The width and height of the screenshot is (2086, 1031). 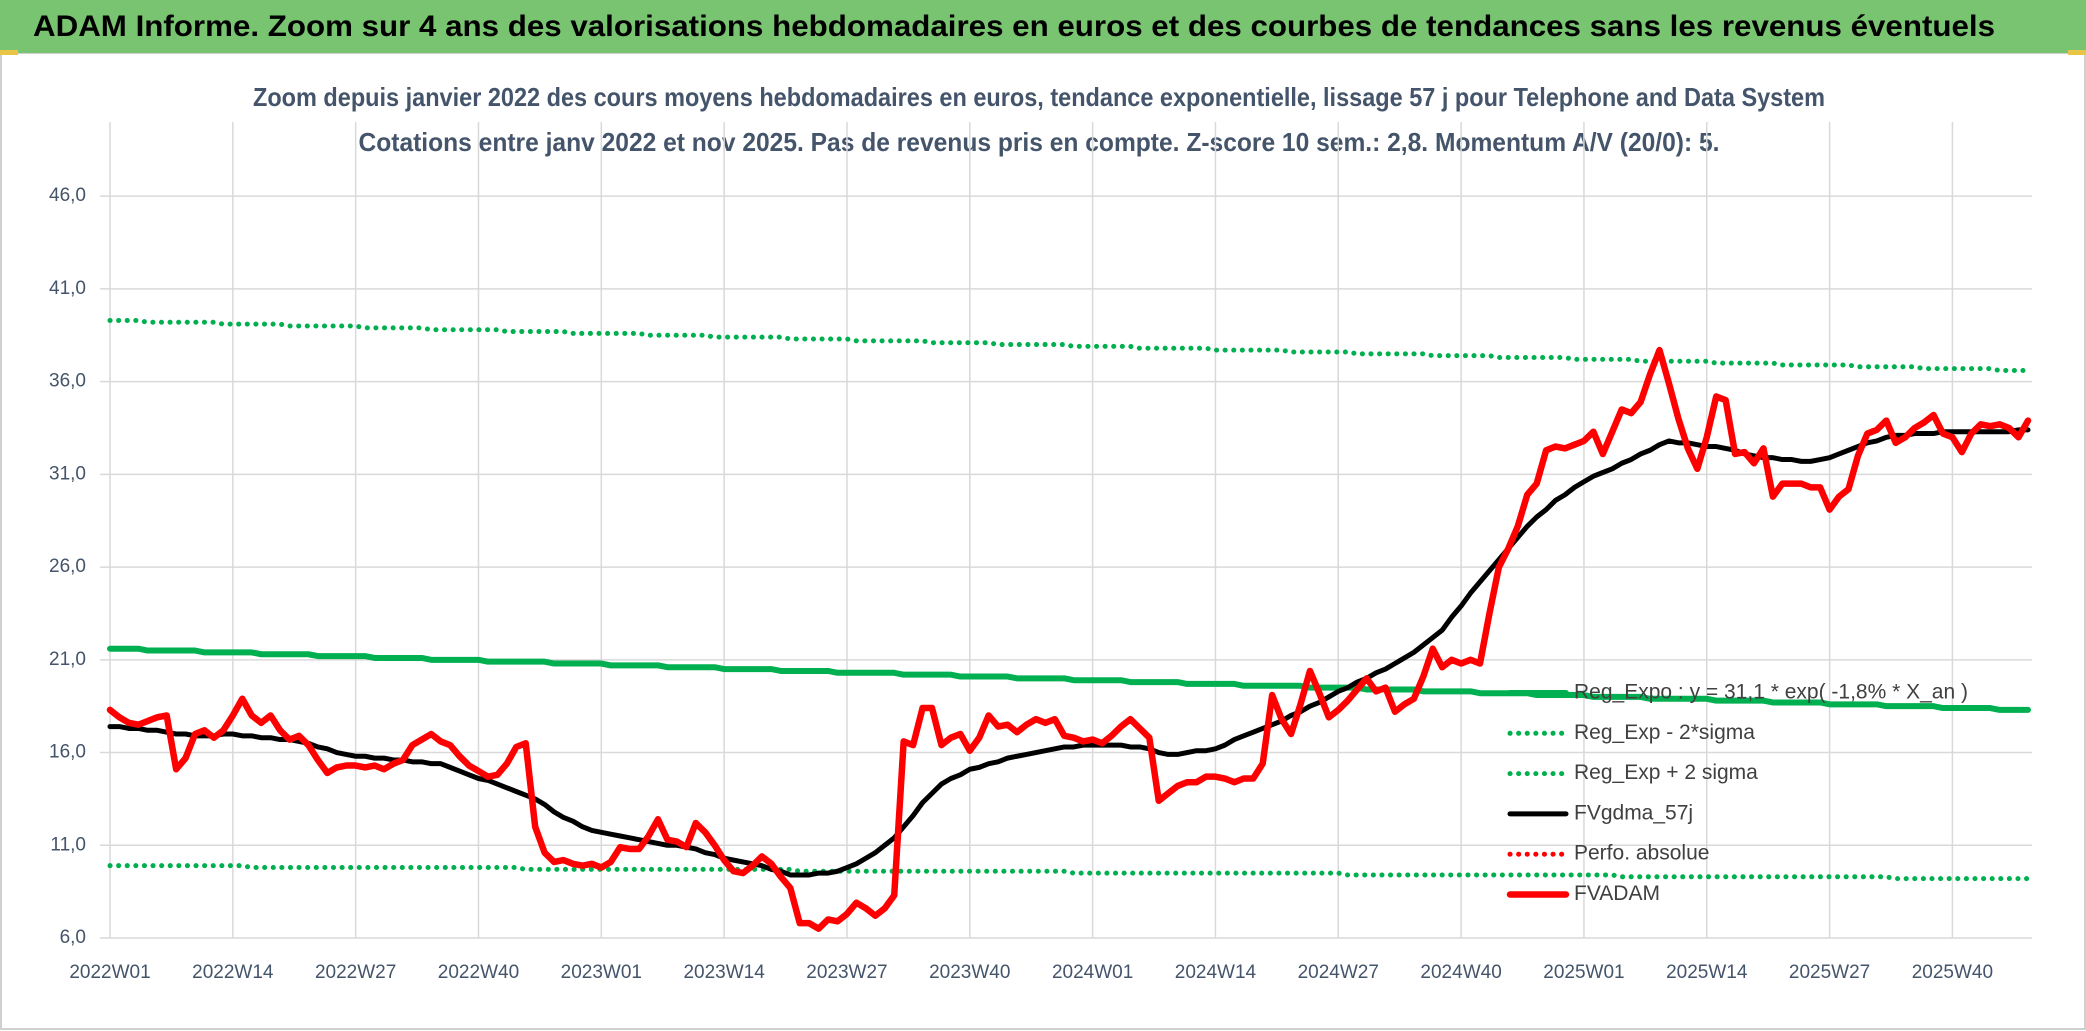 What do you see at coordinates (1216, 972) in the screenshot?
I see `x-tick-label: 2024W14` at bounding box center [1216, 972].